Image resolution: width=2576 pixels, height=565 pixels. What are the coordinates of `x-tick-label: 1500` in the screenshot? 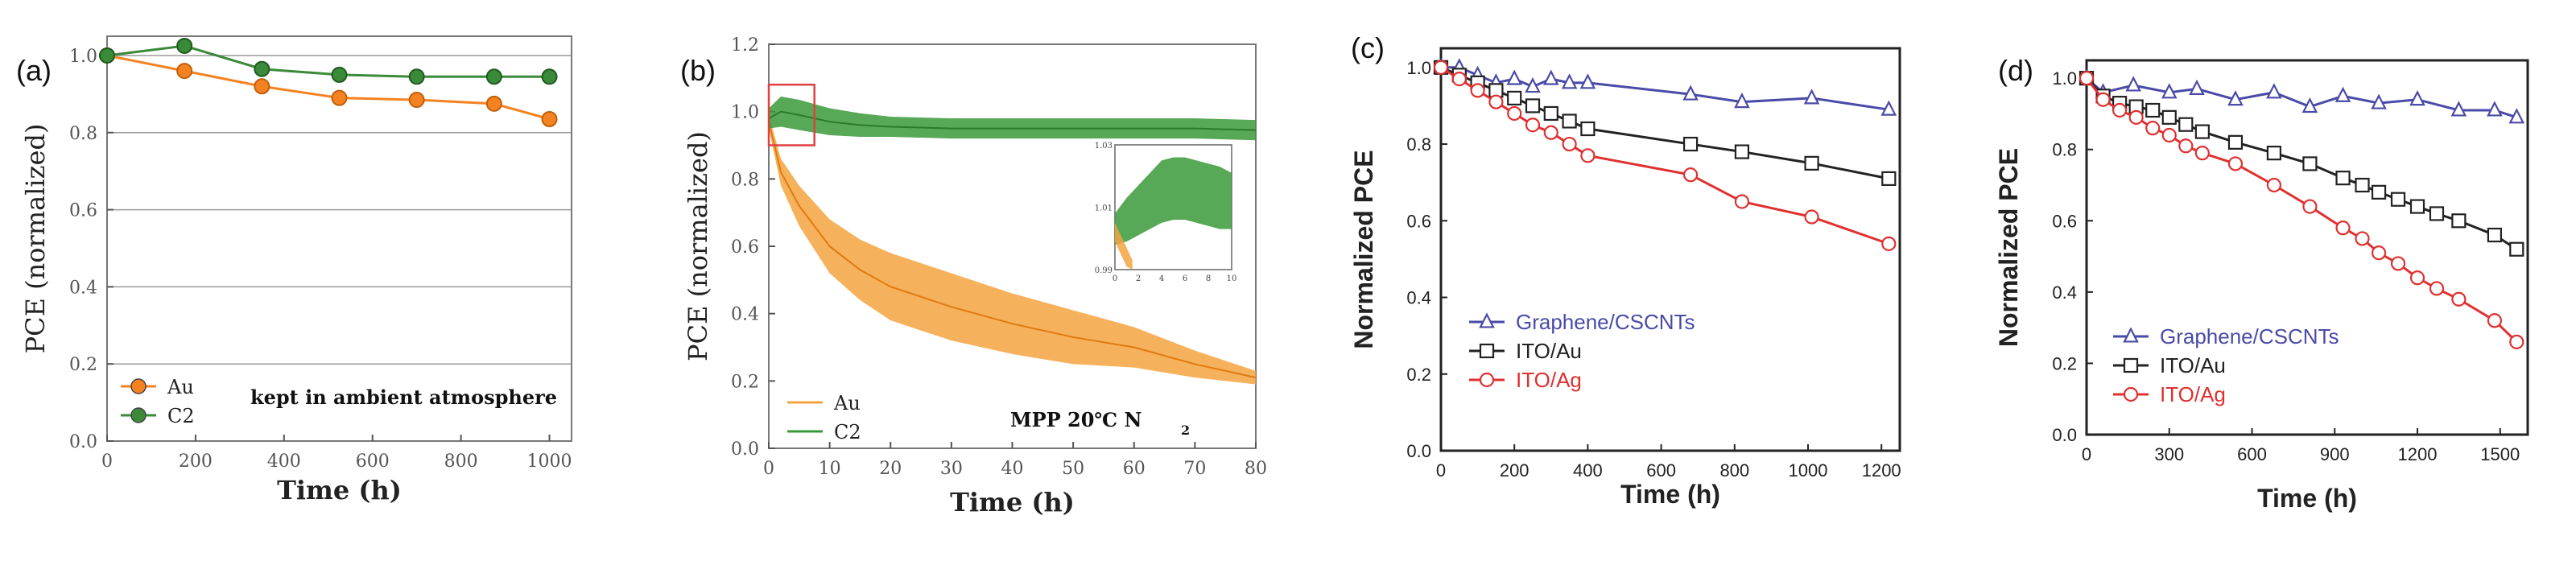 It's located at (2500, 454).